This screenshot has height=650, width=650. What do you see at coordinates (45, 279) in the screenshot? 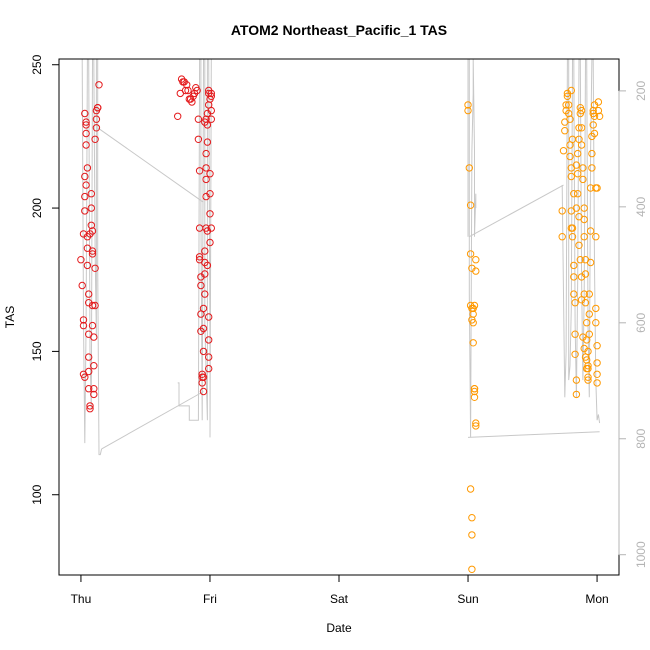
I see `y-axis: 100 150 200 250` at bounding box center [45, 279].